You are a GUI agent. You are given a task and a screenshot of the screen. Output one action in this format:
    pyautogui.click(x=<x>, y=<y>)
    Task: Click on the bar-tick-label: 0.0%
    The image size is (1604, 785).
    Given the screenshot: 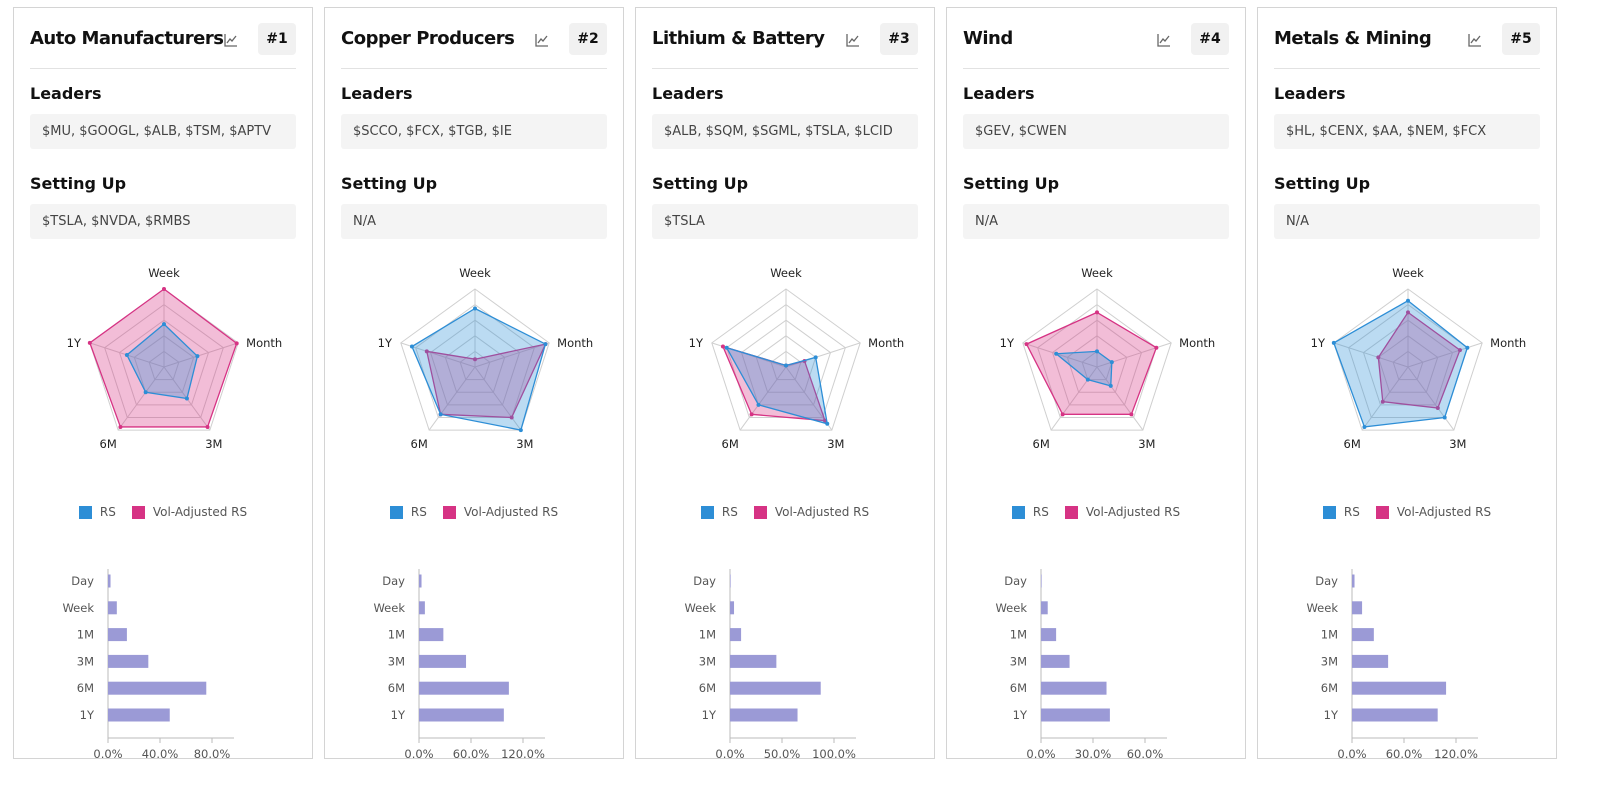 What is the action you would take?
    pyautogui.click(x=1040, y=754)
    